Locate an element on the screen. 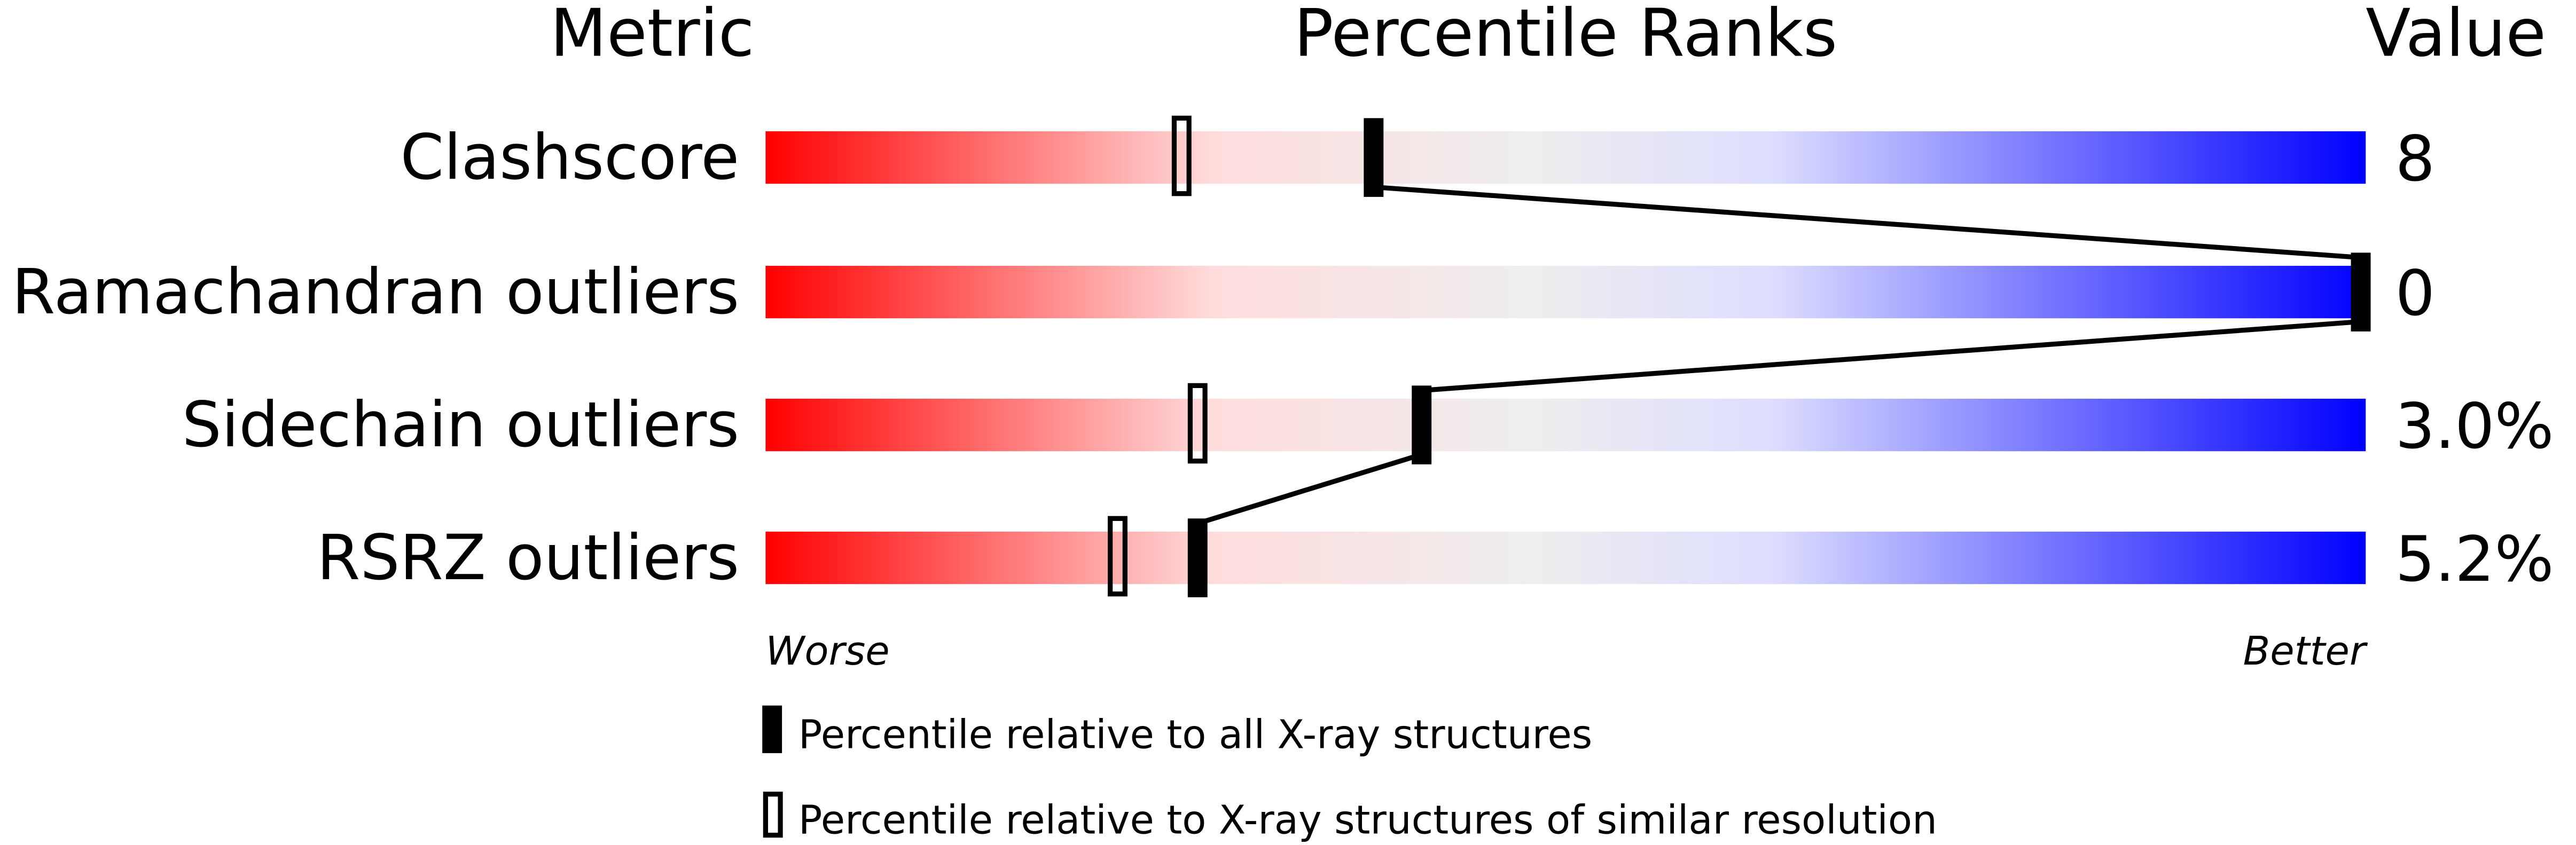  worse-label: Worse is located at coordinates (827, 651).